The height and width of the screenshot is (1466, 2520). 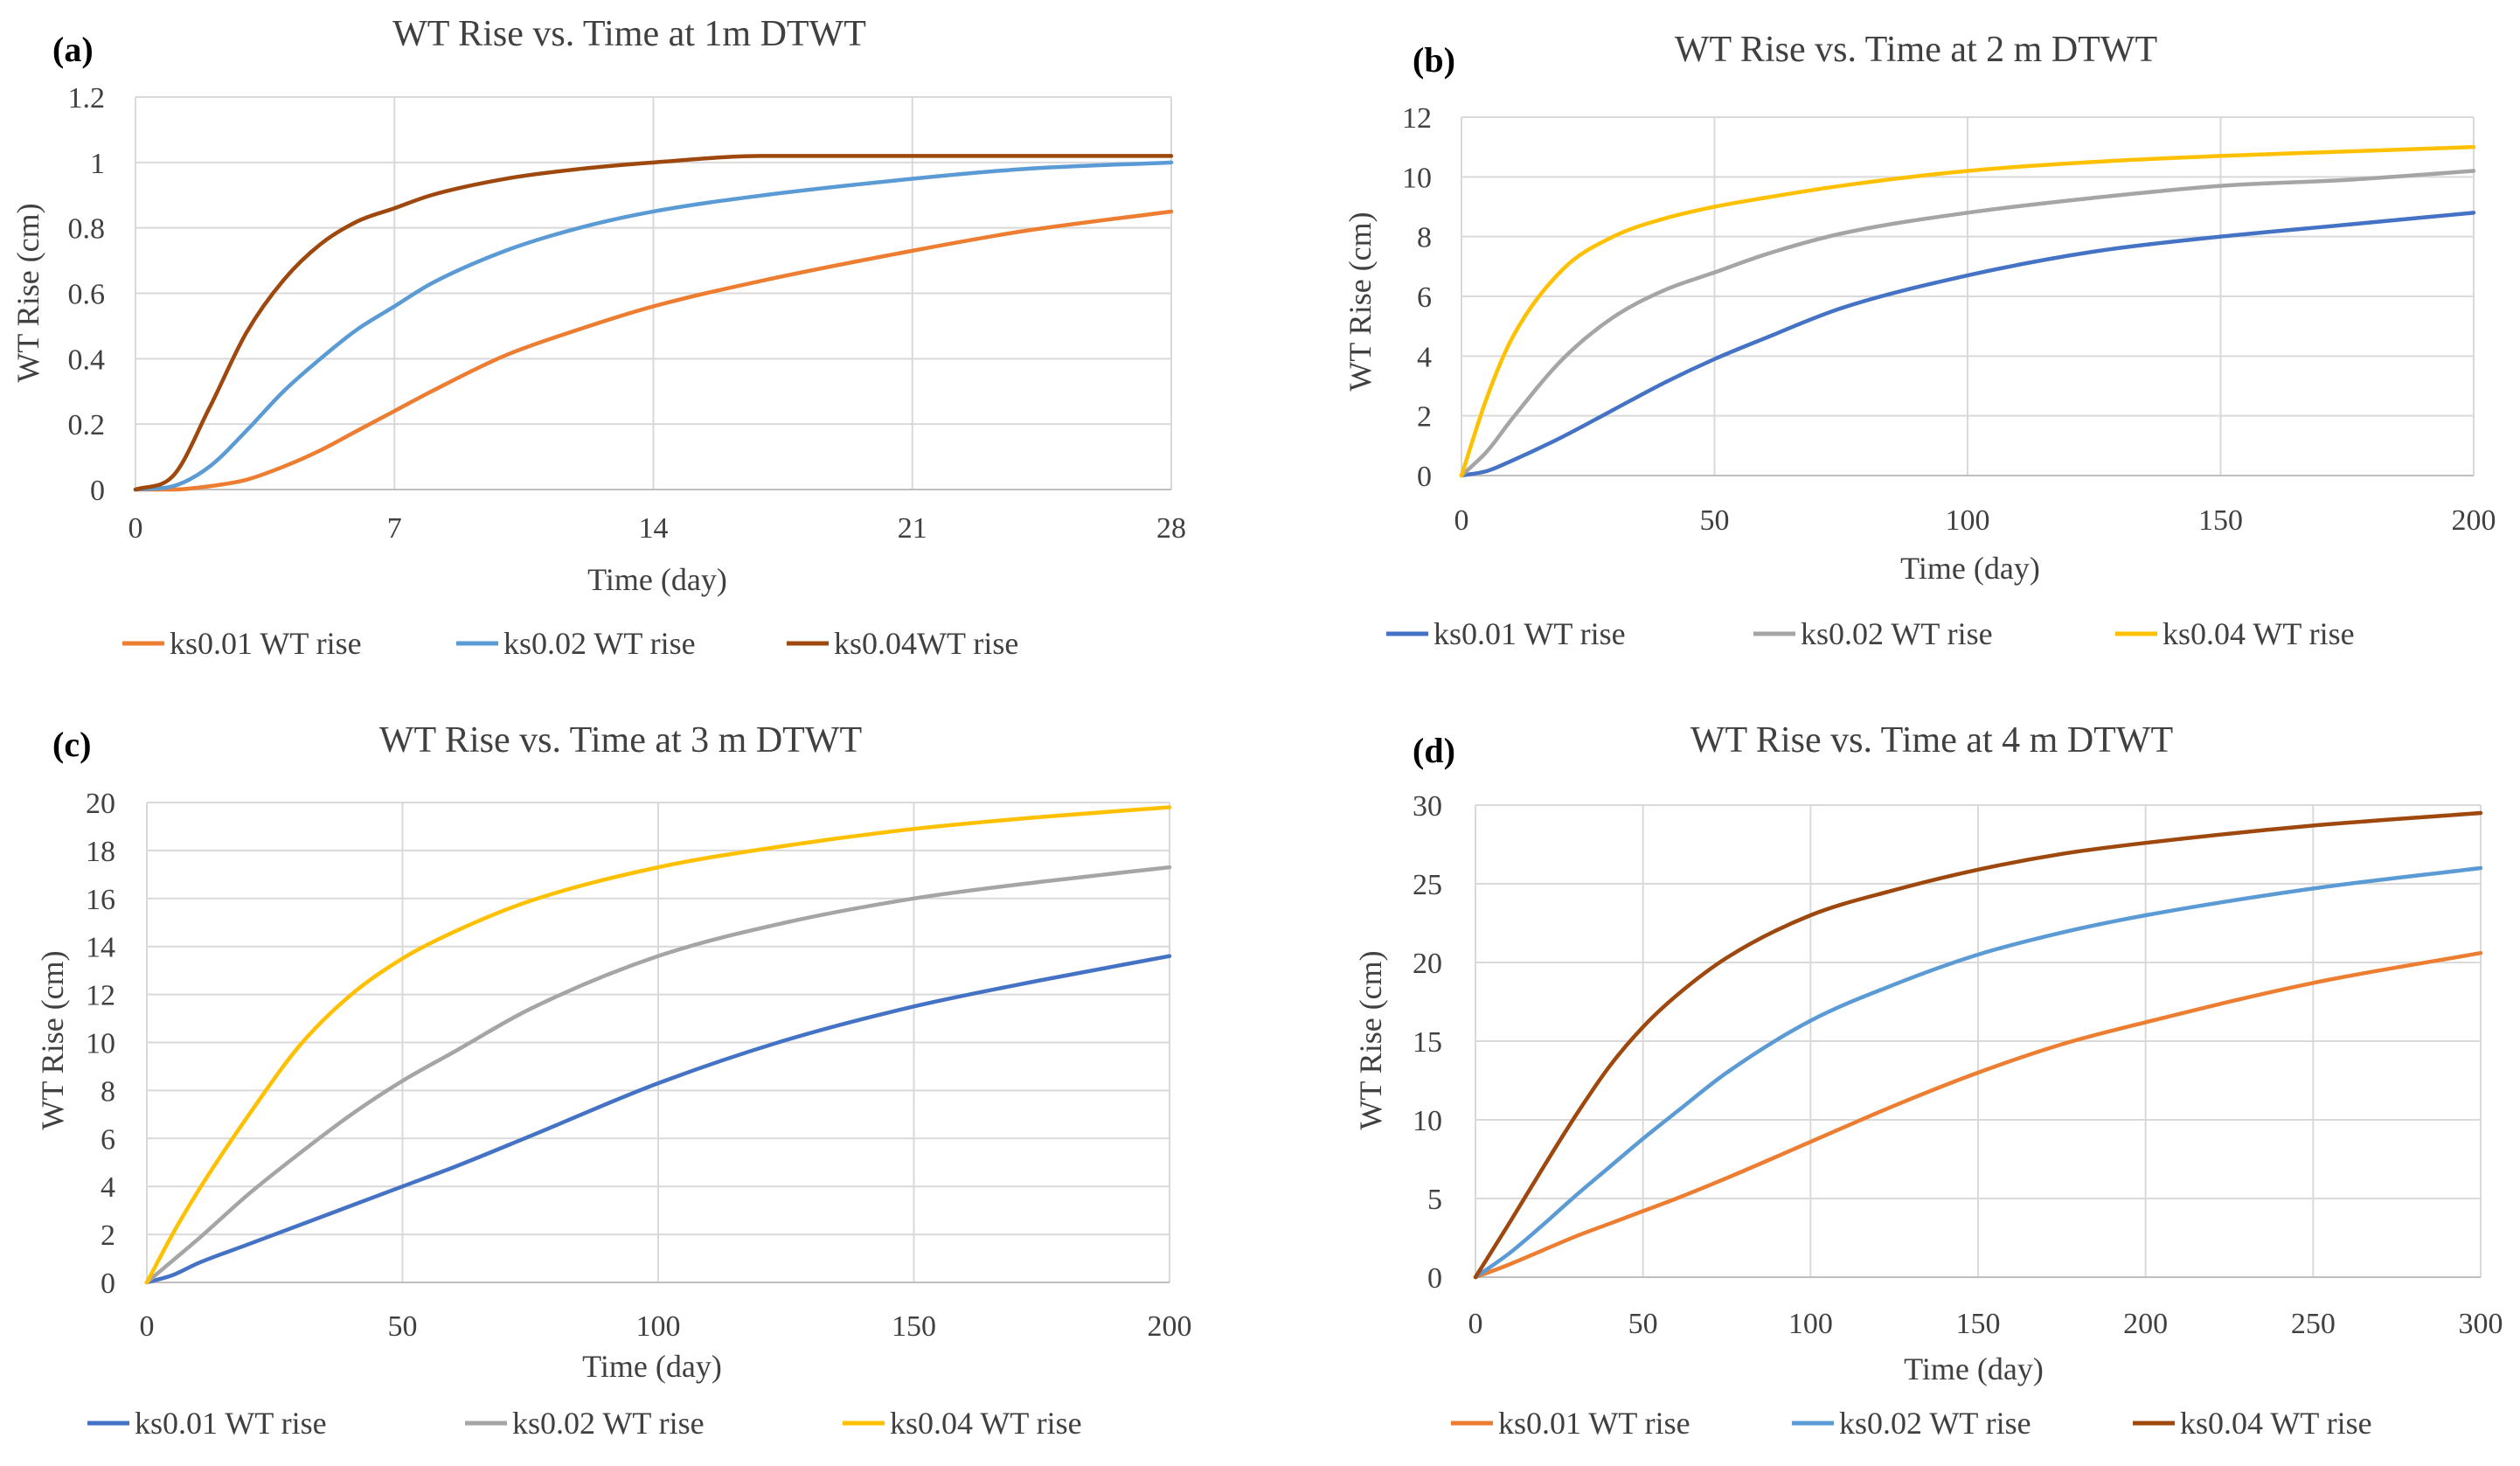 I want to click on x-tick-label: 250, so click(x=2313, y=1324).